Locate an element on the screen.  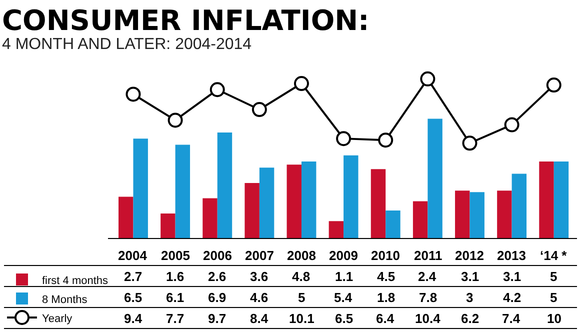
data-label: 1.8 is located at coordinates (386, 297).